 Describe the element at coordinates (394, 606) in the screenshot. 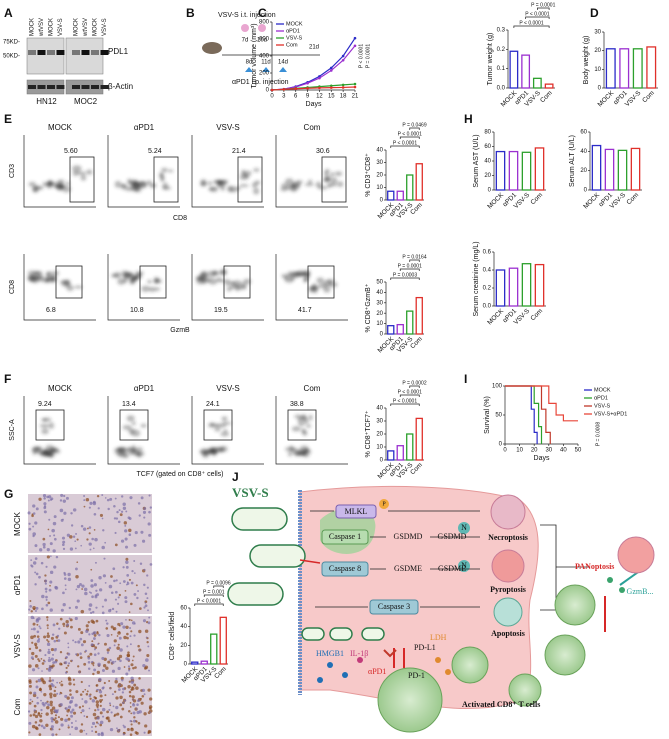

I see `caspase3: Caspase 3` at that location.